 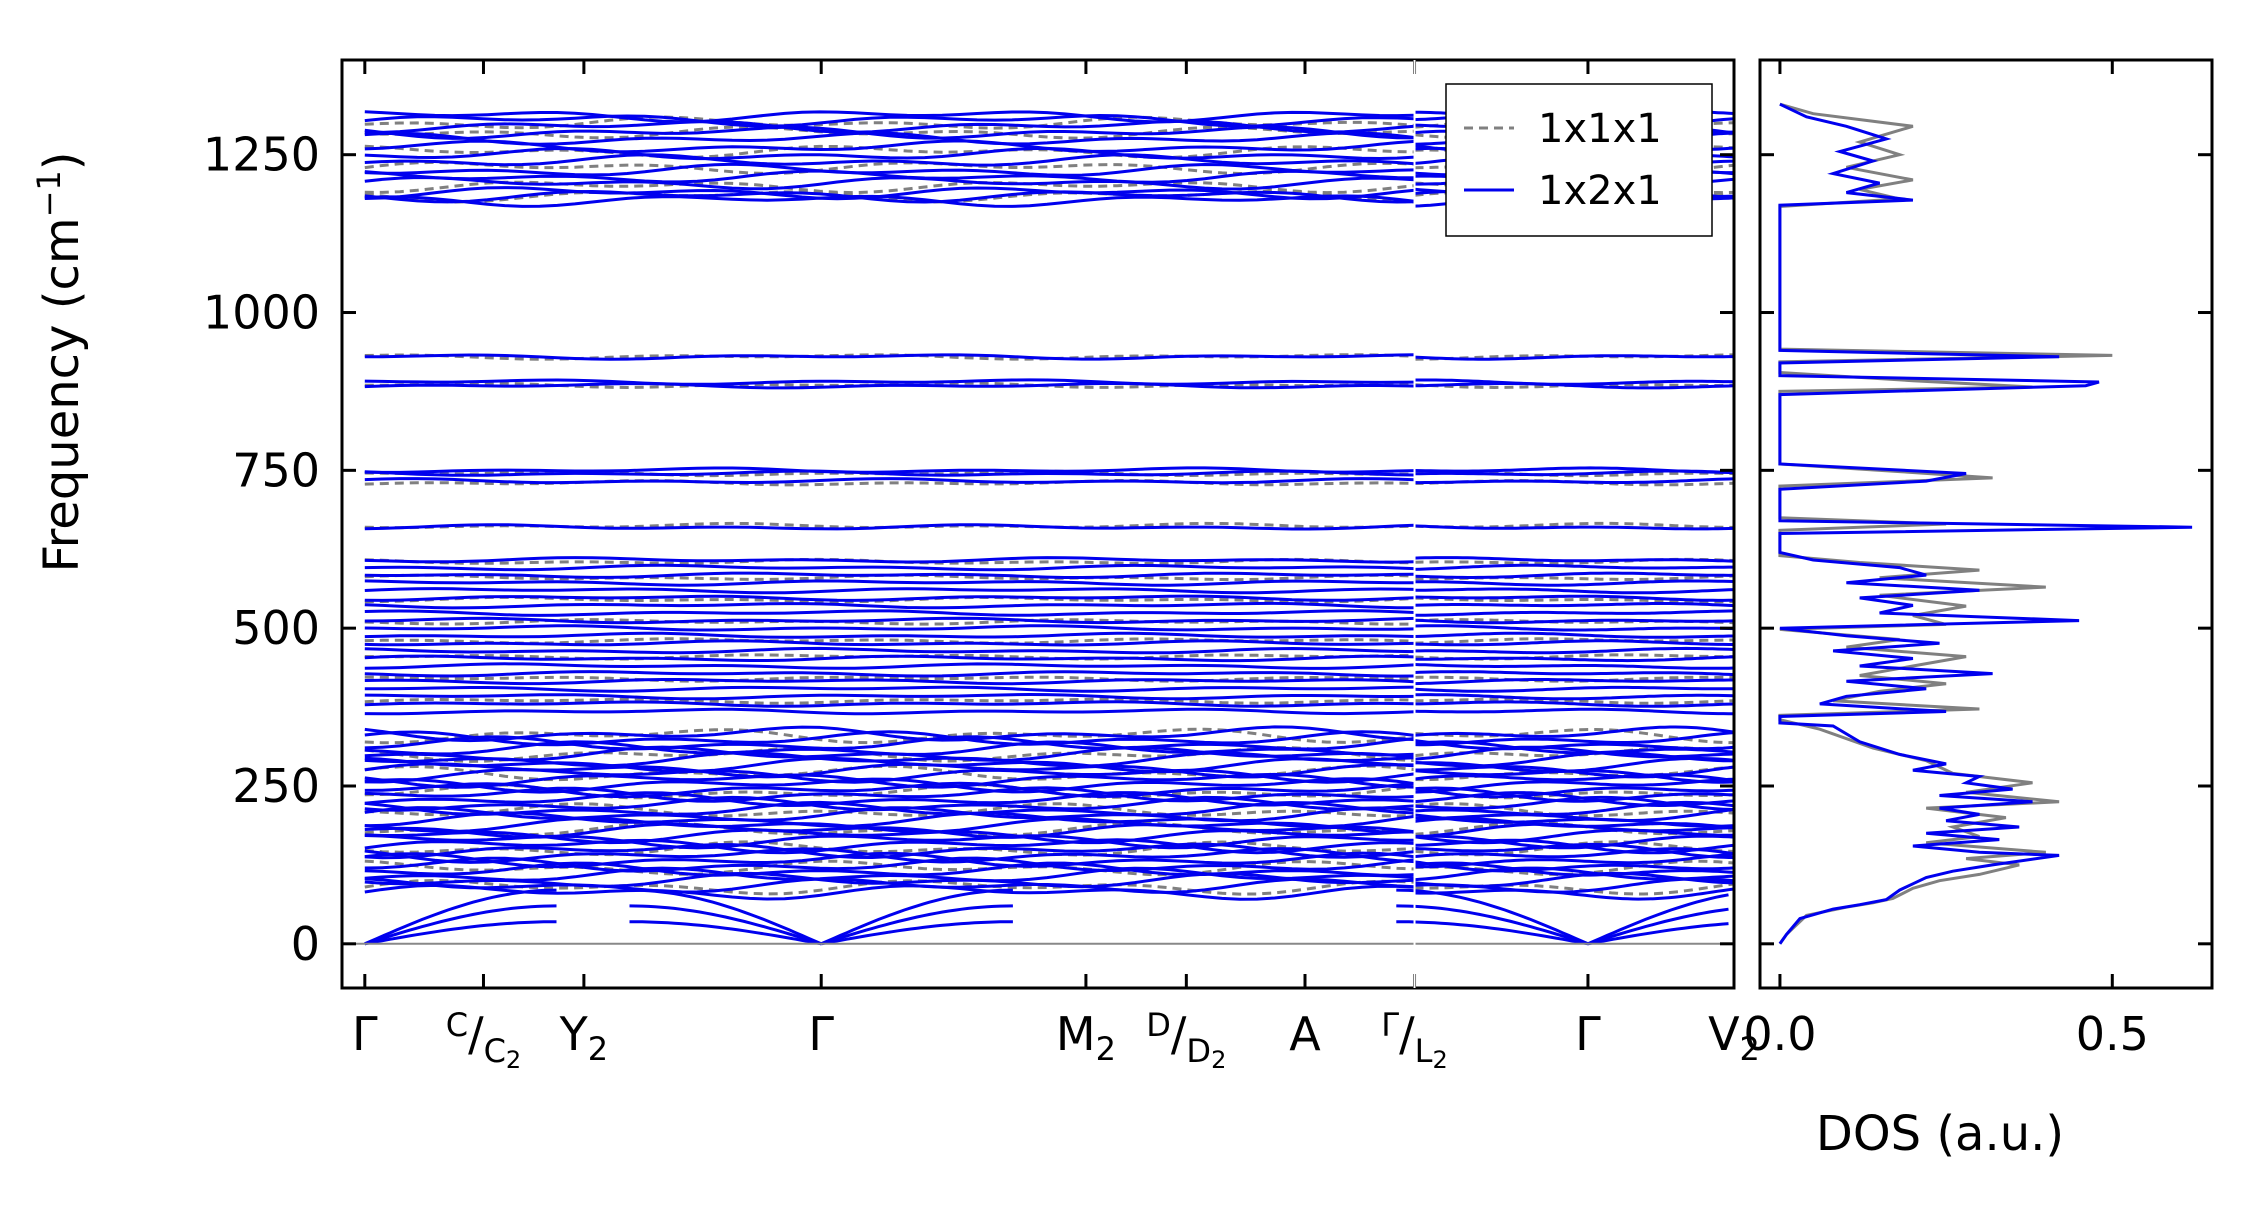 I want to click on dos-x-tick-label: 0.0, so click(x=1779, y=1034).